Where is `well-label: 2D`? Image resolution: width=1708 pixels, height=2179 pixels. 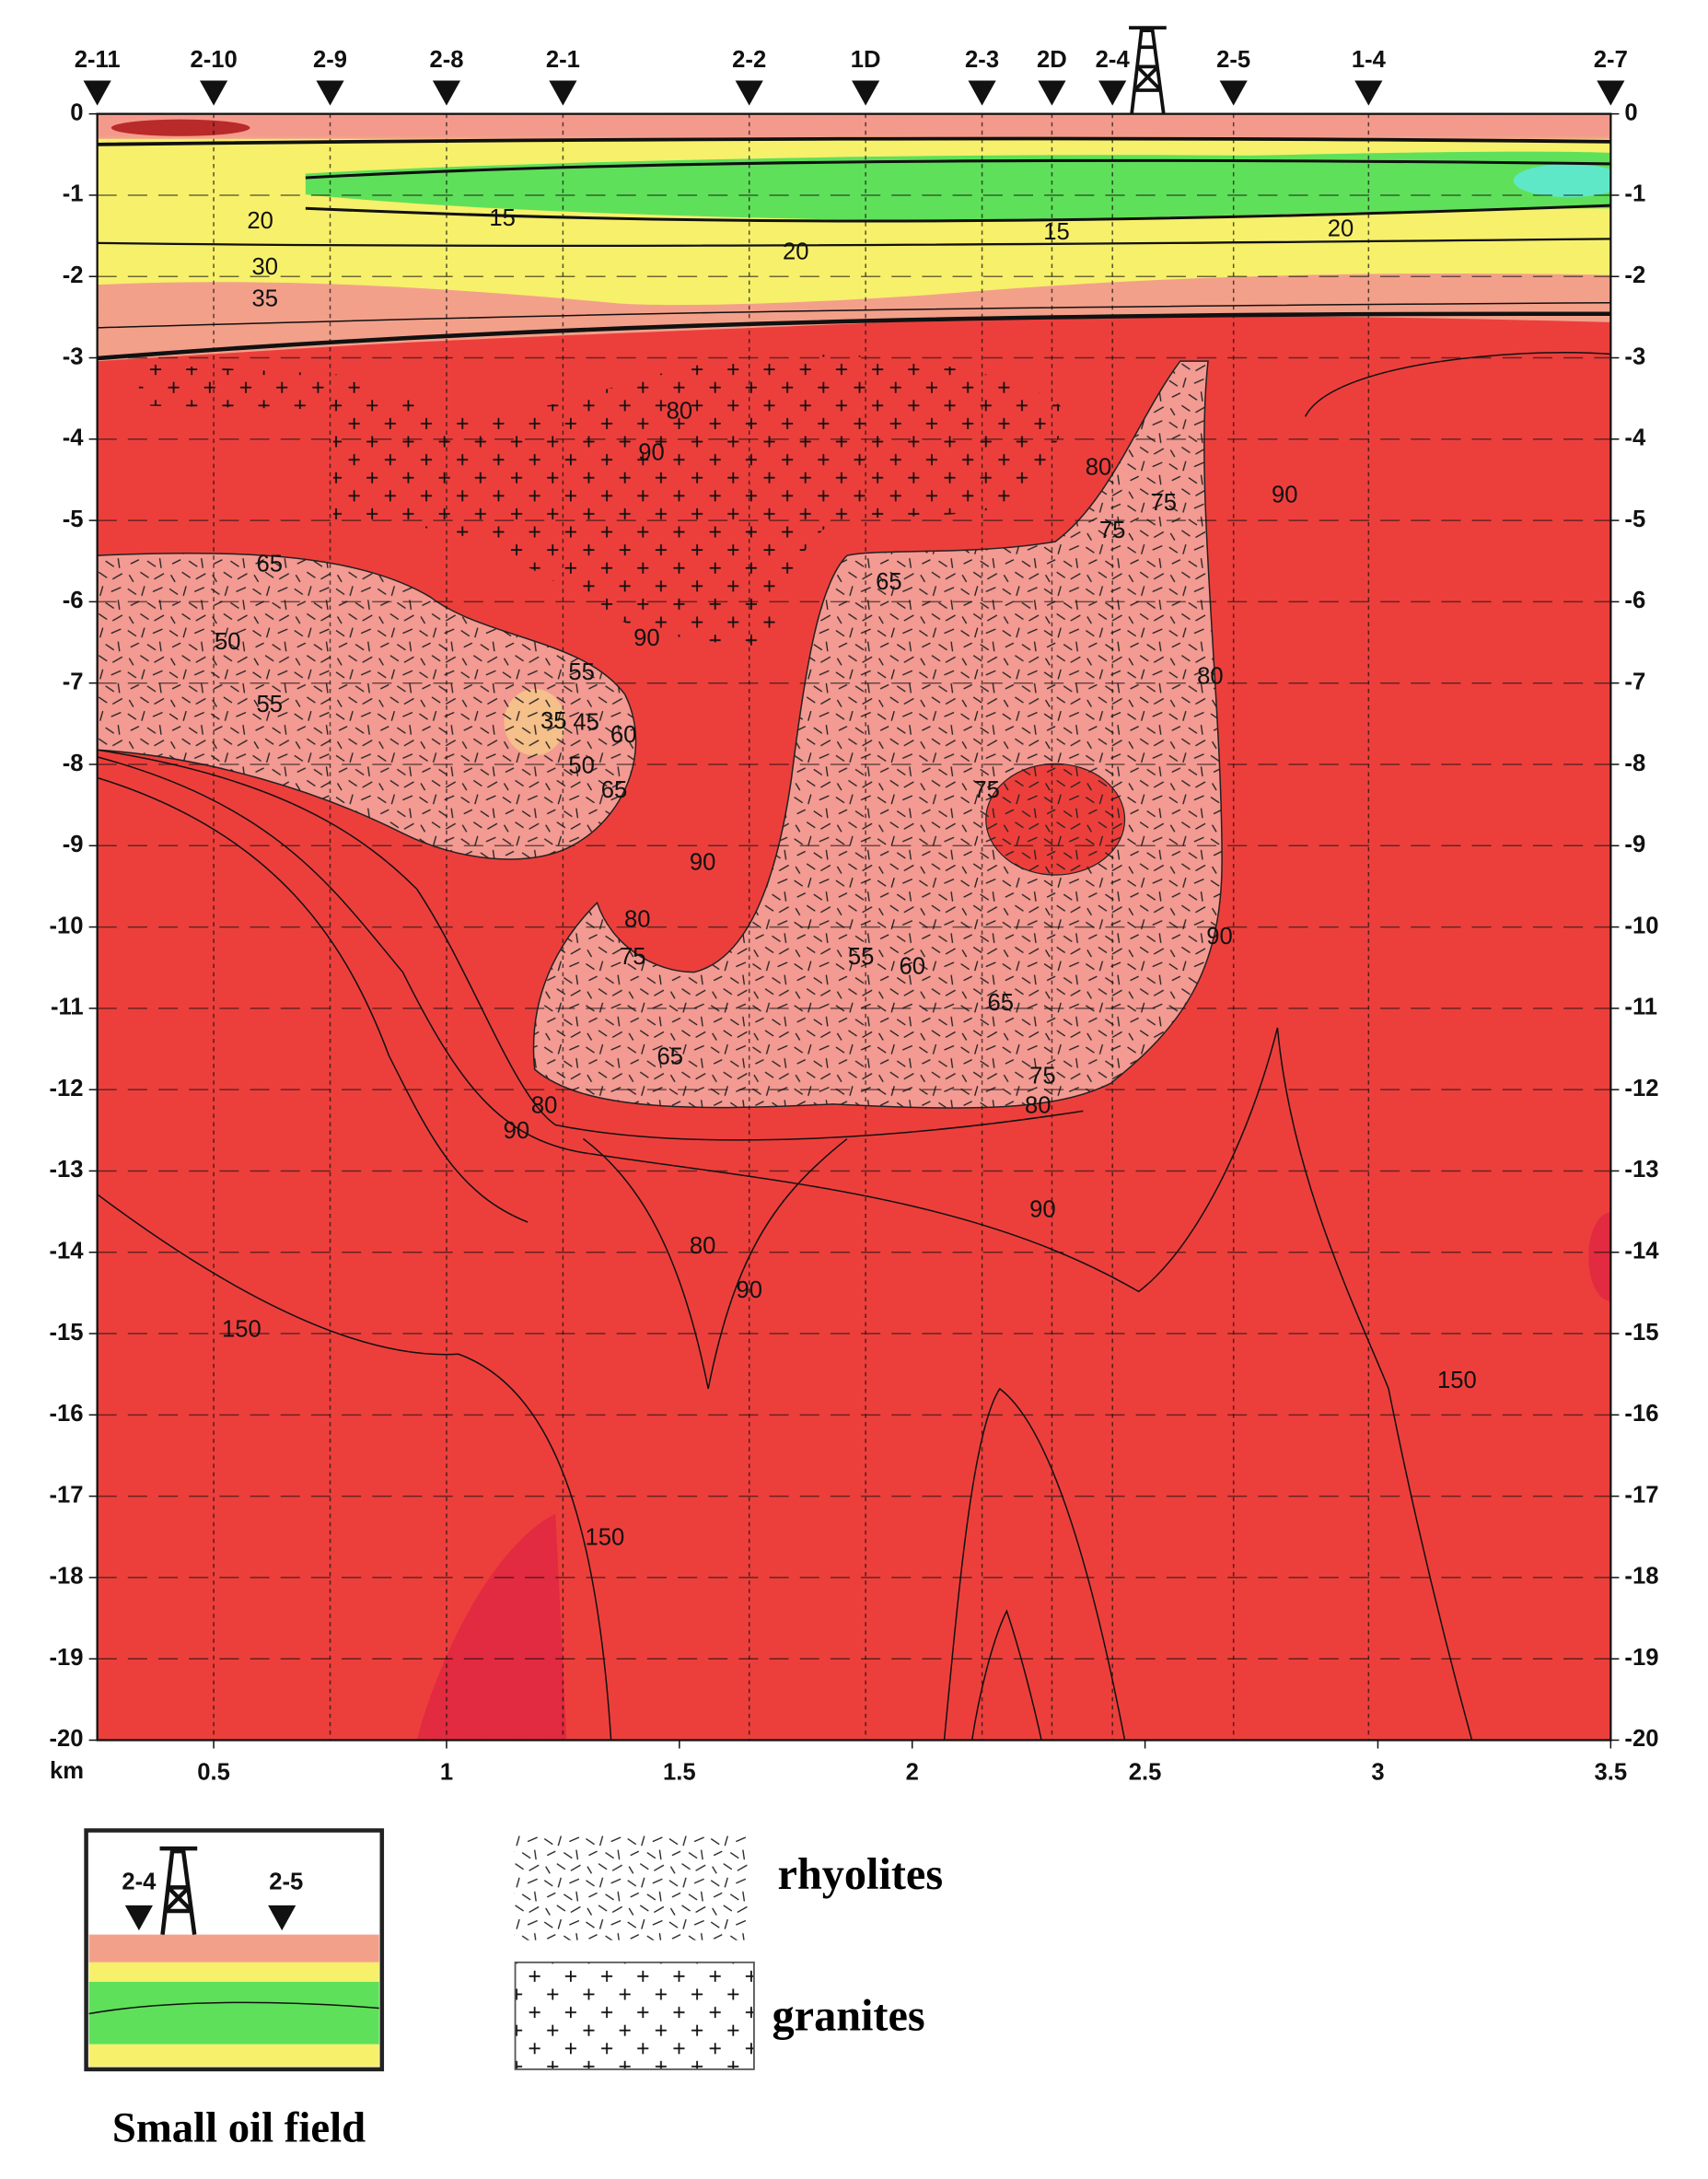 well-label: 2D is located at coordinates (1052, 60).